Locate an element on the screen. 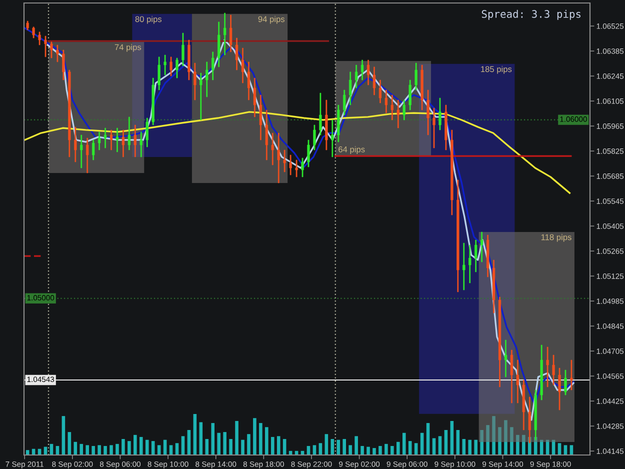  annotation: 118 pips is located at coordinates (556, 238).